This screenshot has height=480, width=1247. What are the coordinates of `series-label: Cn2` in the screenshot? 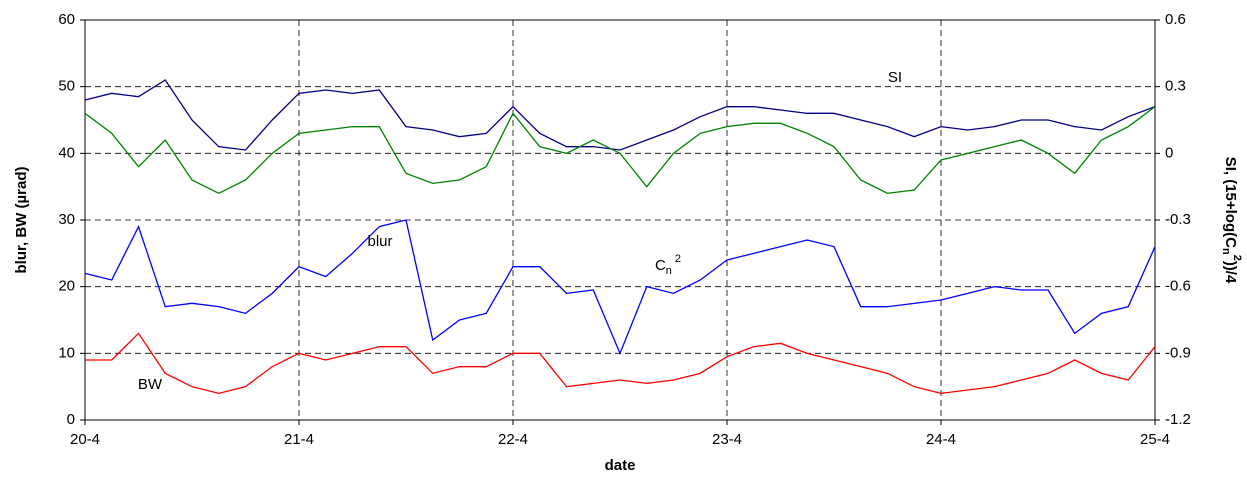 It's located at (668, 265).